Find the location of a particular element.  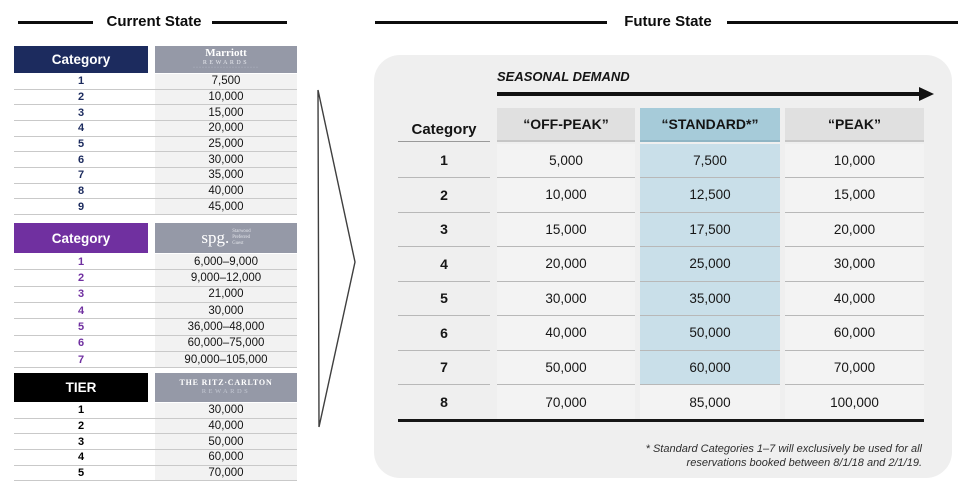

spg-row-4-points: 30,000 is located at coordinates (226, 310).